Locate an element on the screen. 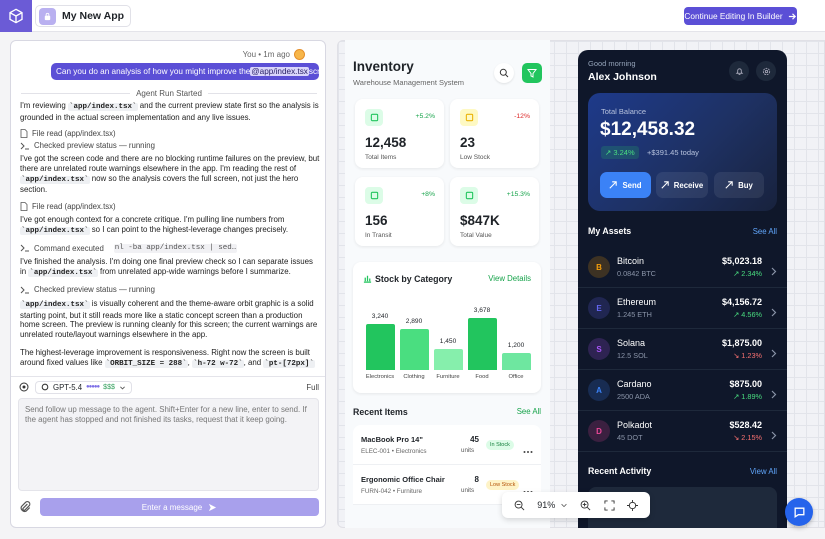 Image resolution: width=825 pixels, height=539 pixels. attach-icon is located at coordinates (25, 507).